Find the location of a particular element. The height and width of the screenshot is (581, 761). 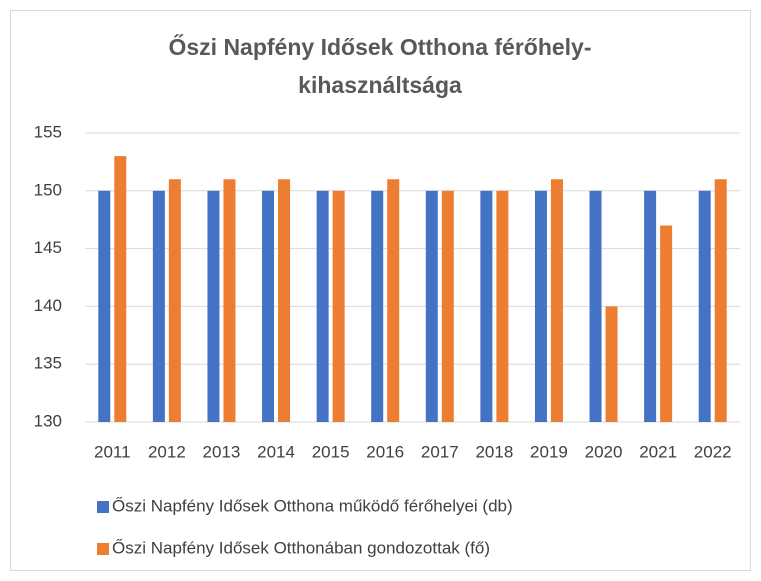

y-tick-label: 130 is located at coordinates (48, 420).